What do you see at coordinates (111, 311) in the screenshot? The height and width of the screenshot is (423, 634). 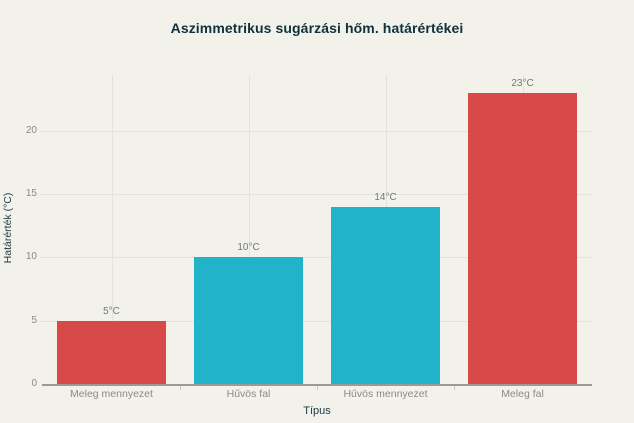 I see `bar-value-label: 5°C` at bounding box center [111, 311].